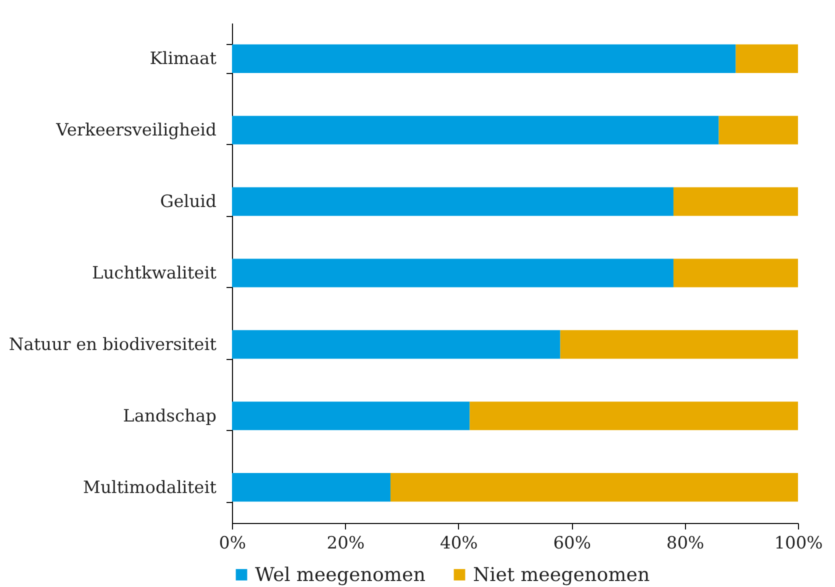  What do you see at coordinates (150, 488) in the screenshot?
I see `y-tick-label: Multimodaliteit` at bounding box center [150, 488].